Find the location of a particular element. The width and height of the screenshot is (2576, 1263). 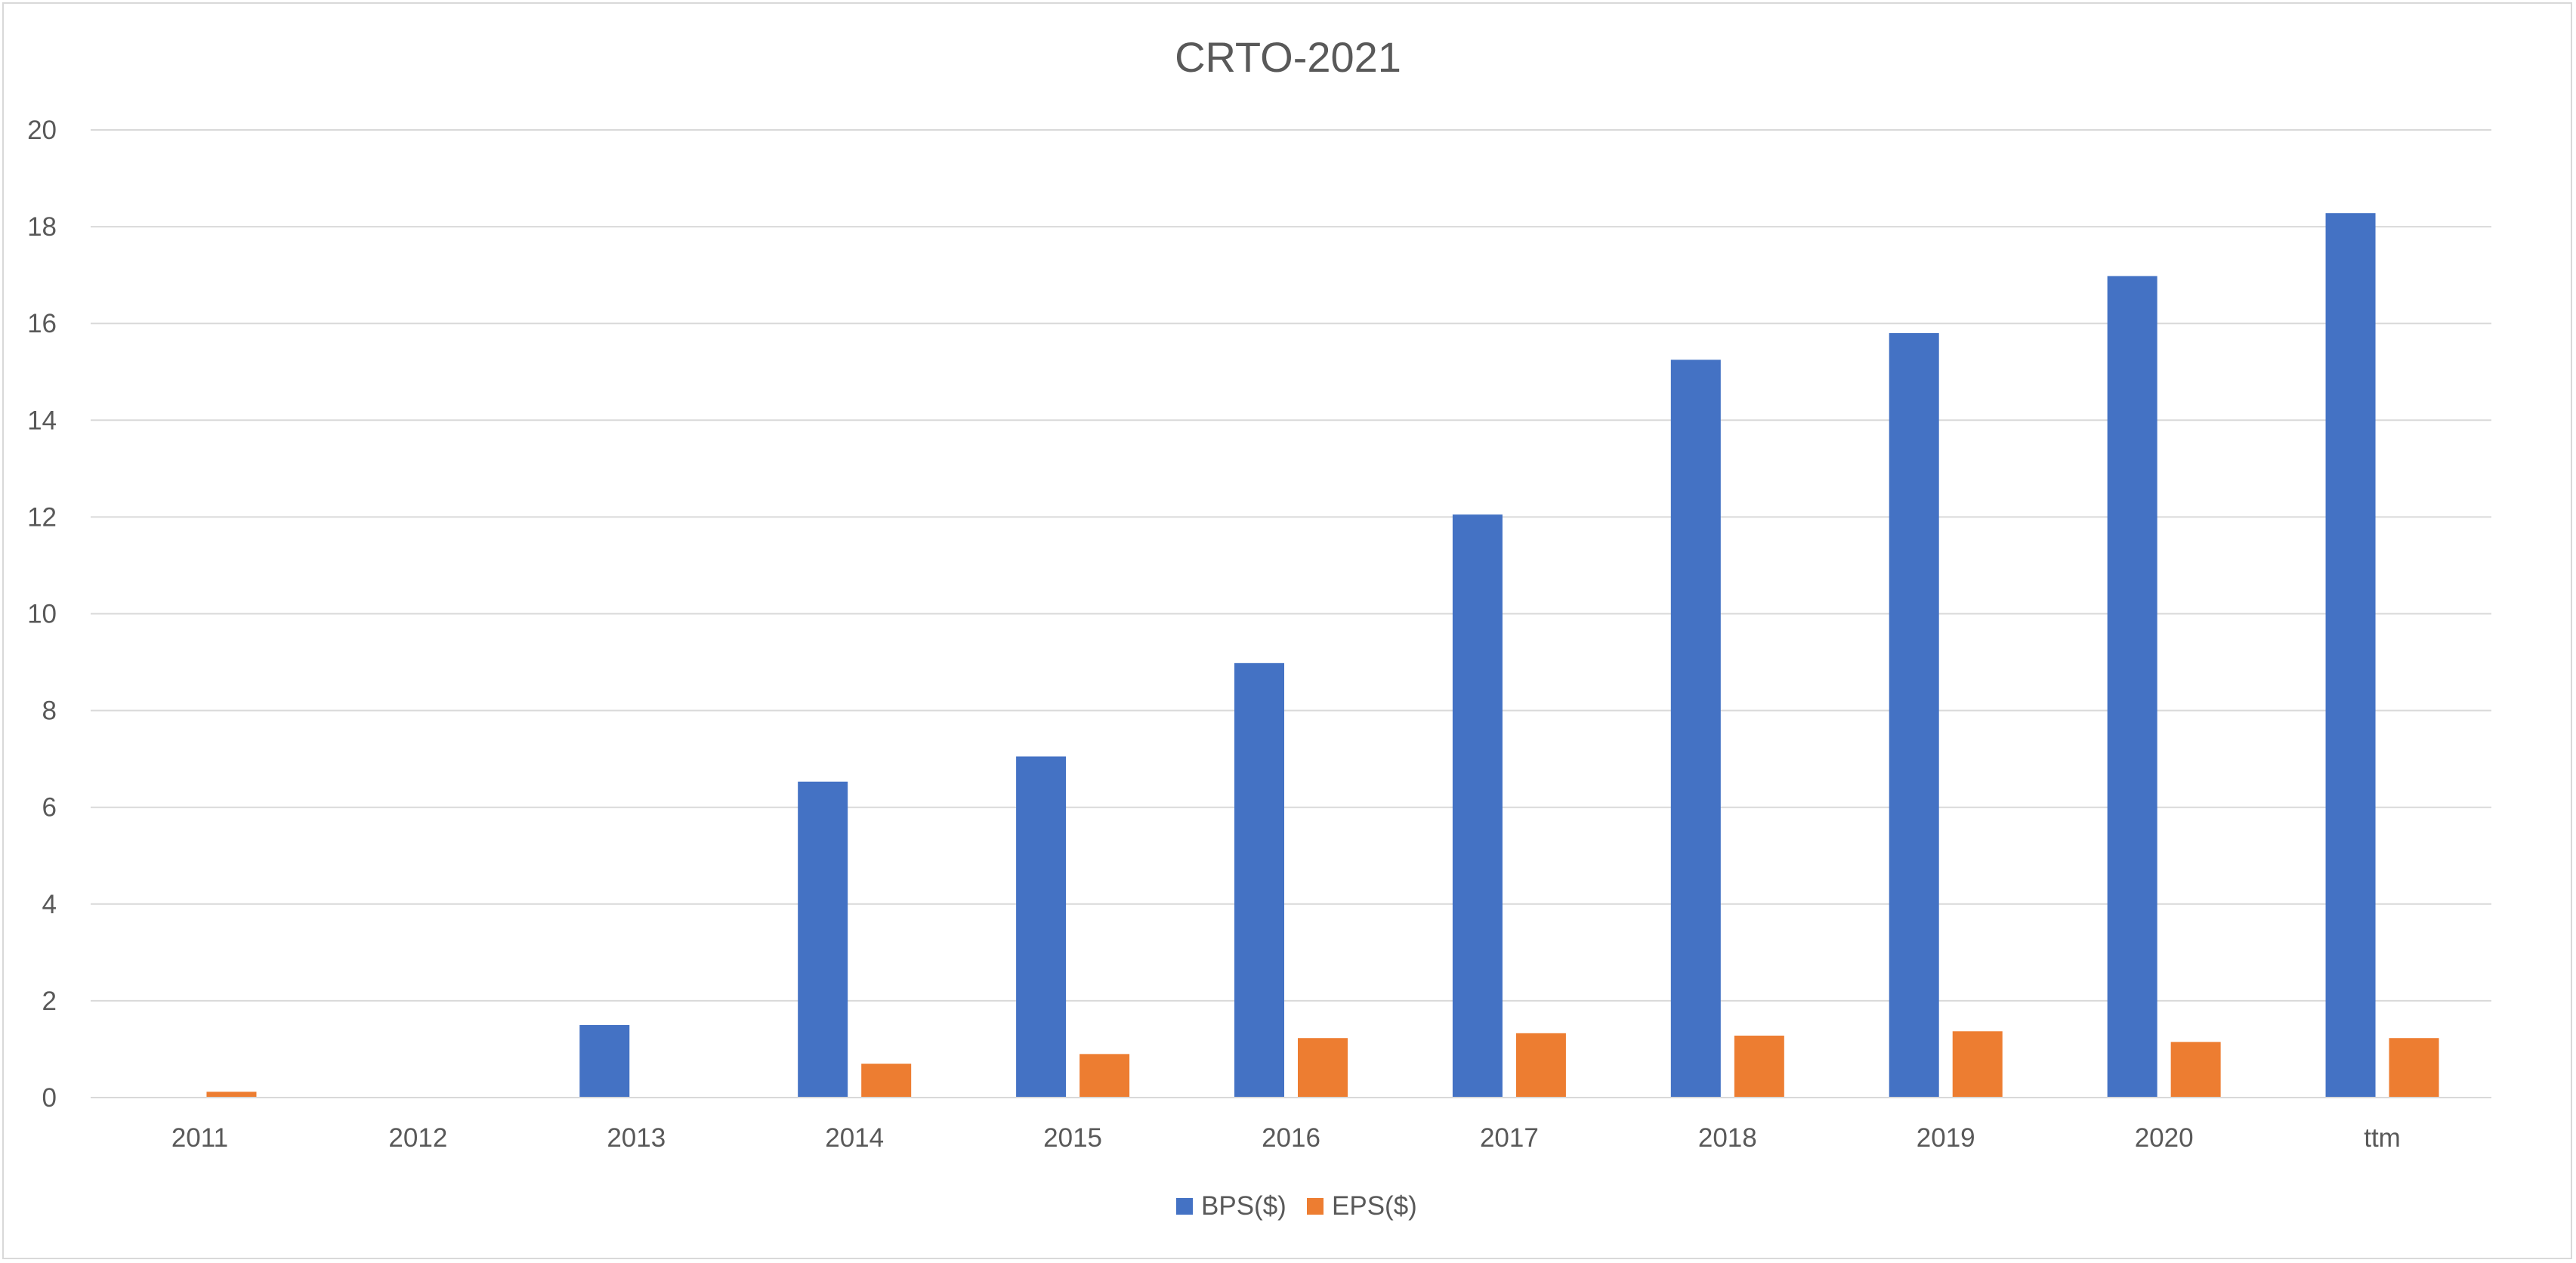

bar-bps-2018 is located at coordinates (1695, 729).